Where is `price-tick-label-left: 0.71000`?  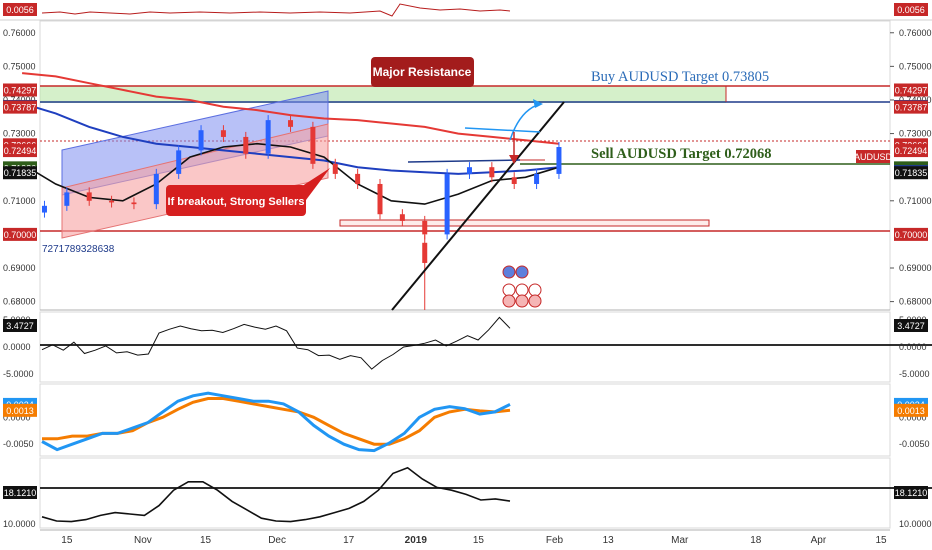 price-tick-label-left: 0.71000 is located at coordinates (19, 201).